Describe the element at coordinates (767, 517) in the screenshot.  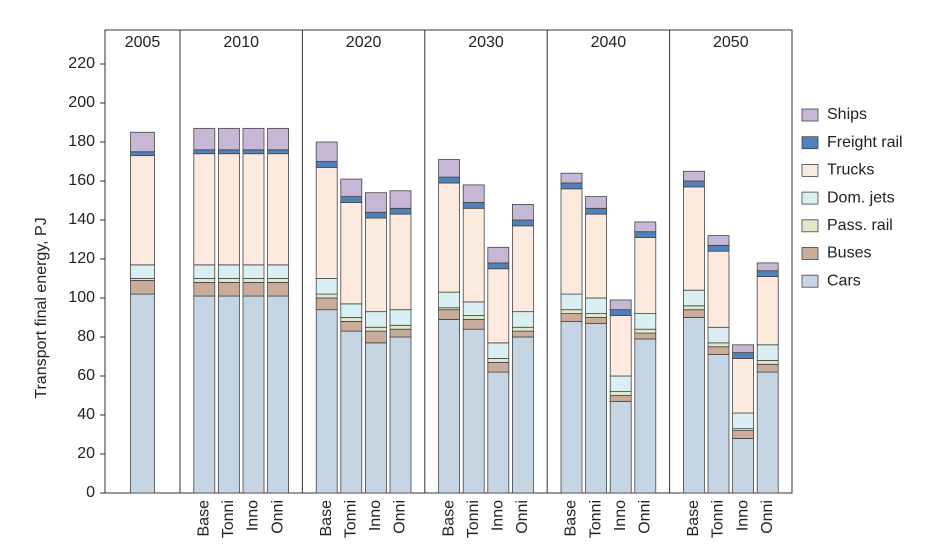
I see `x-tick-label: Onni` at that location.